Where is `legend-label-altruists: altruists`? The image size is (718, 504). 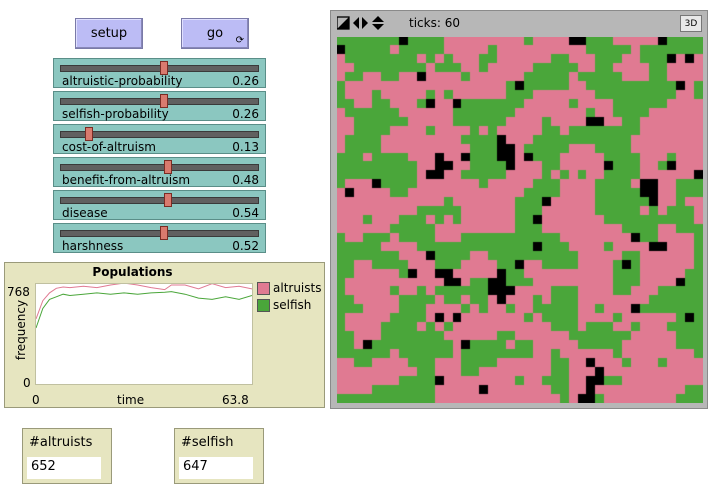
legend-label-altruists: altruists is located at coordinates (297, 288).